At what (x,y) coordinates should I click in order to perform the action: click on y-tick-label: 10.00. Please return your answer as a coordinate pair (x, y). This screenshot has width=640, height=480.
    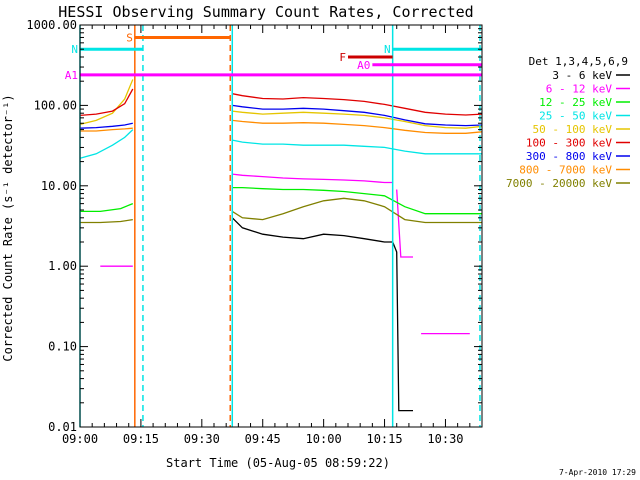
    Looking at the image, I should click on (59, 186).